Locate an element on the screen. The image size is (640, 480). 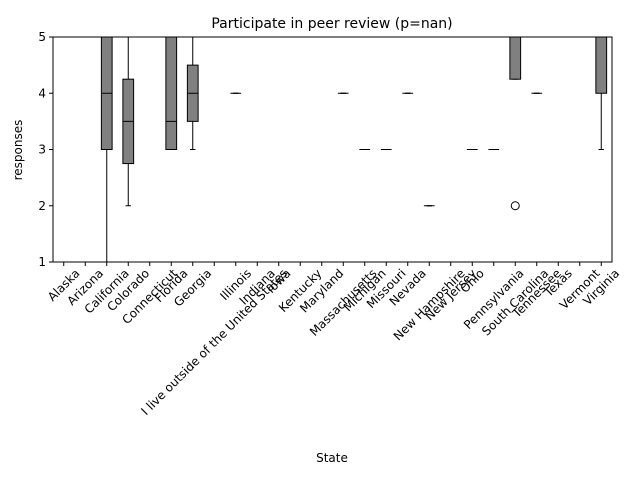
chart-title: Participate in peer review (p=nan) is located at coordinates (331, 24).